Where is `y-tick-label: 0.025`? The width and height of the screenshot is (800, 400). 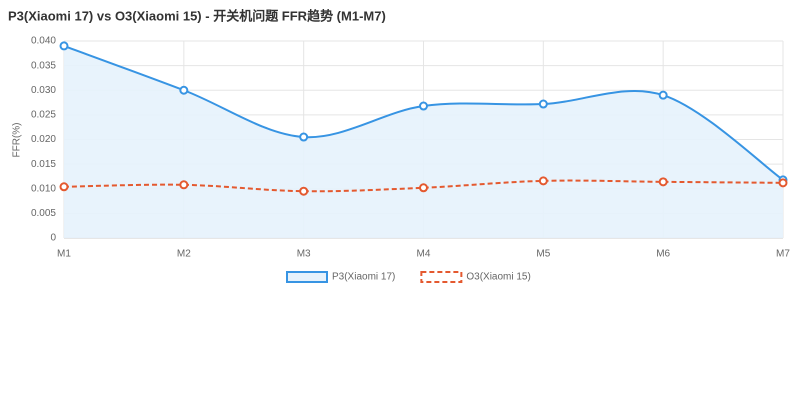
y-tick-label: 0.025 is located at coordinates (43, 115).